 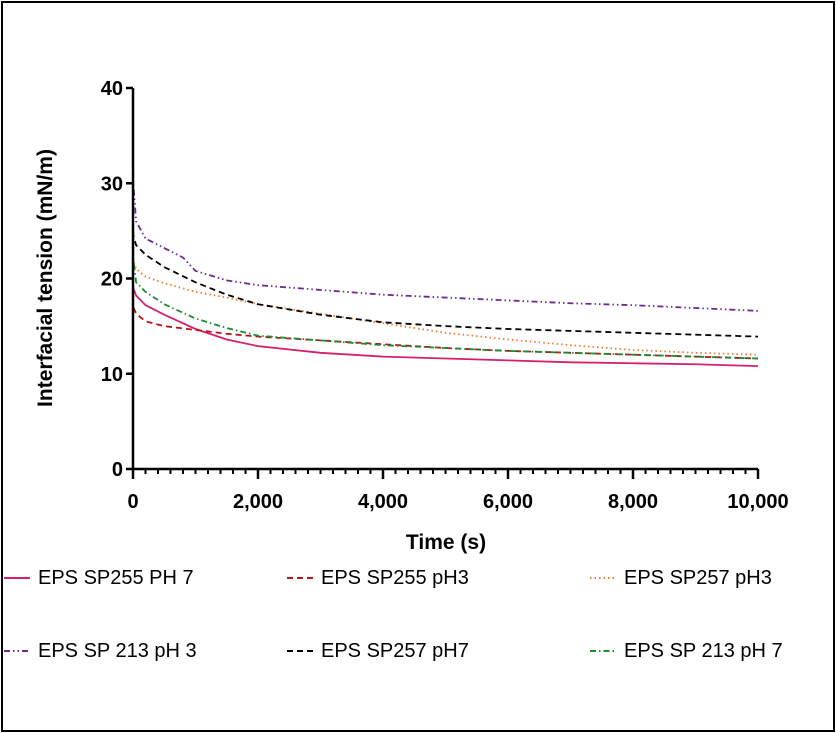 What do you see at coordinates (132, 502) in the screenshot?
I see `x-tick-label: 0` at bounding box center [132, 502].